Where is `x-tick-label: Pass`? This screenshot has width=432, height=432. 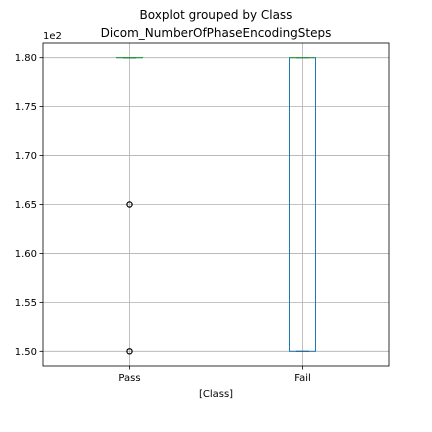
x-tick-label: Pass is located at coordinates (129, 378).